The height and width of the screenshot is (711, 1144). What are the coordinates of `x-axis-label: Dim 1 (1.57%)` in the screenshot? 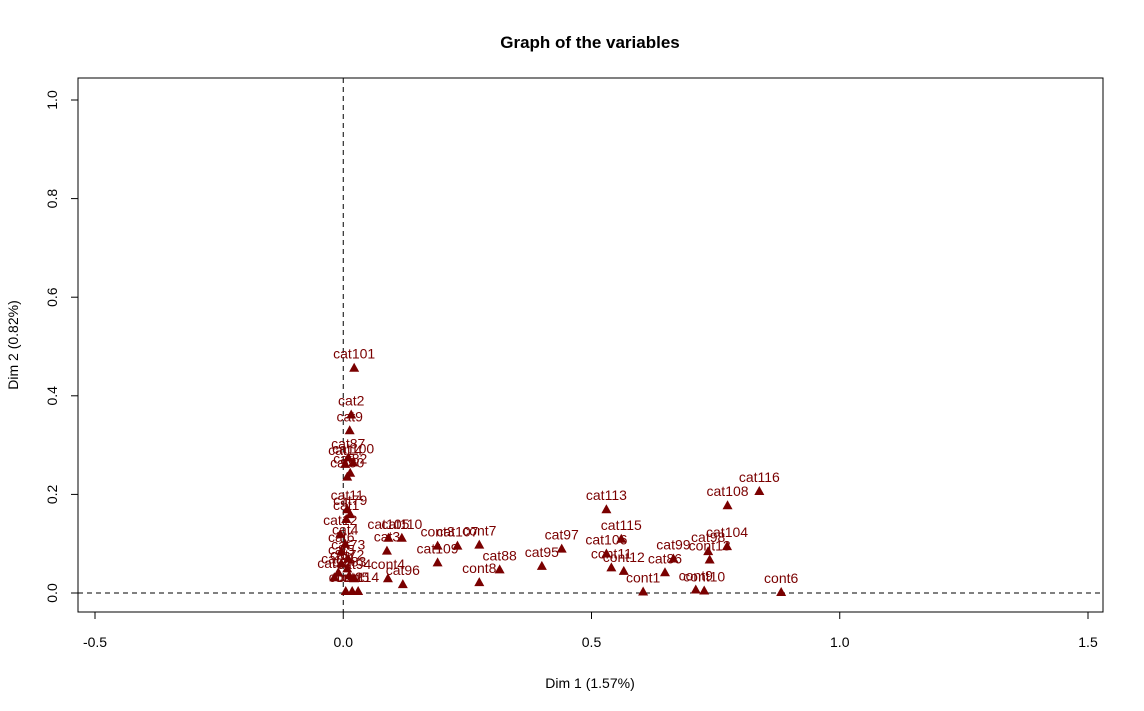 It's located at (589, 683).